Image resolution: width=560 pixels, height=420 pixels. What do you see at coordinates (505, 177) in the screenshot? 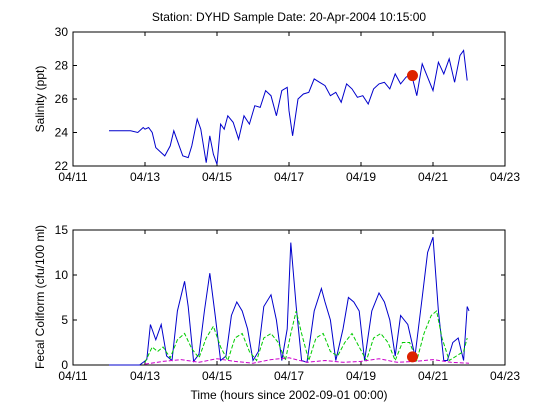
I see `salinity-x-tick-label: 04/23` at bounding box center [505, 177].